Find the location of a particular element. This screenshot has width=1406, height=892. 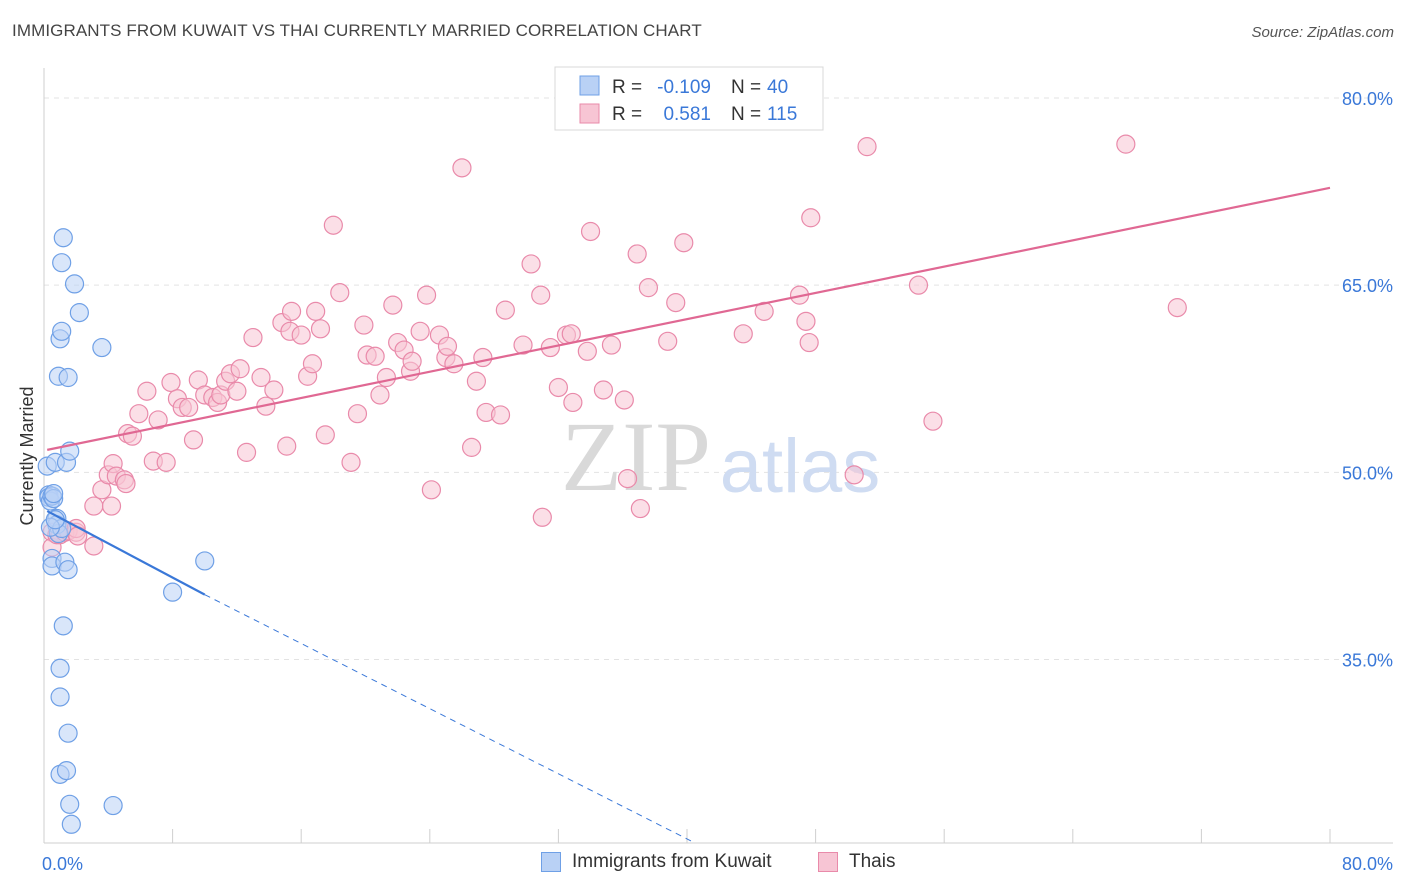

legend-r-value-thais: 0.581 is located at coordinates (687, 114).